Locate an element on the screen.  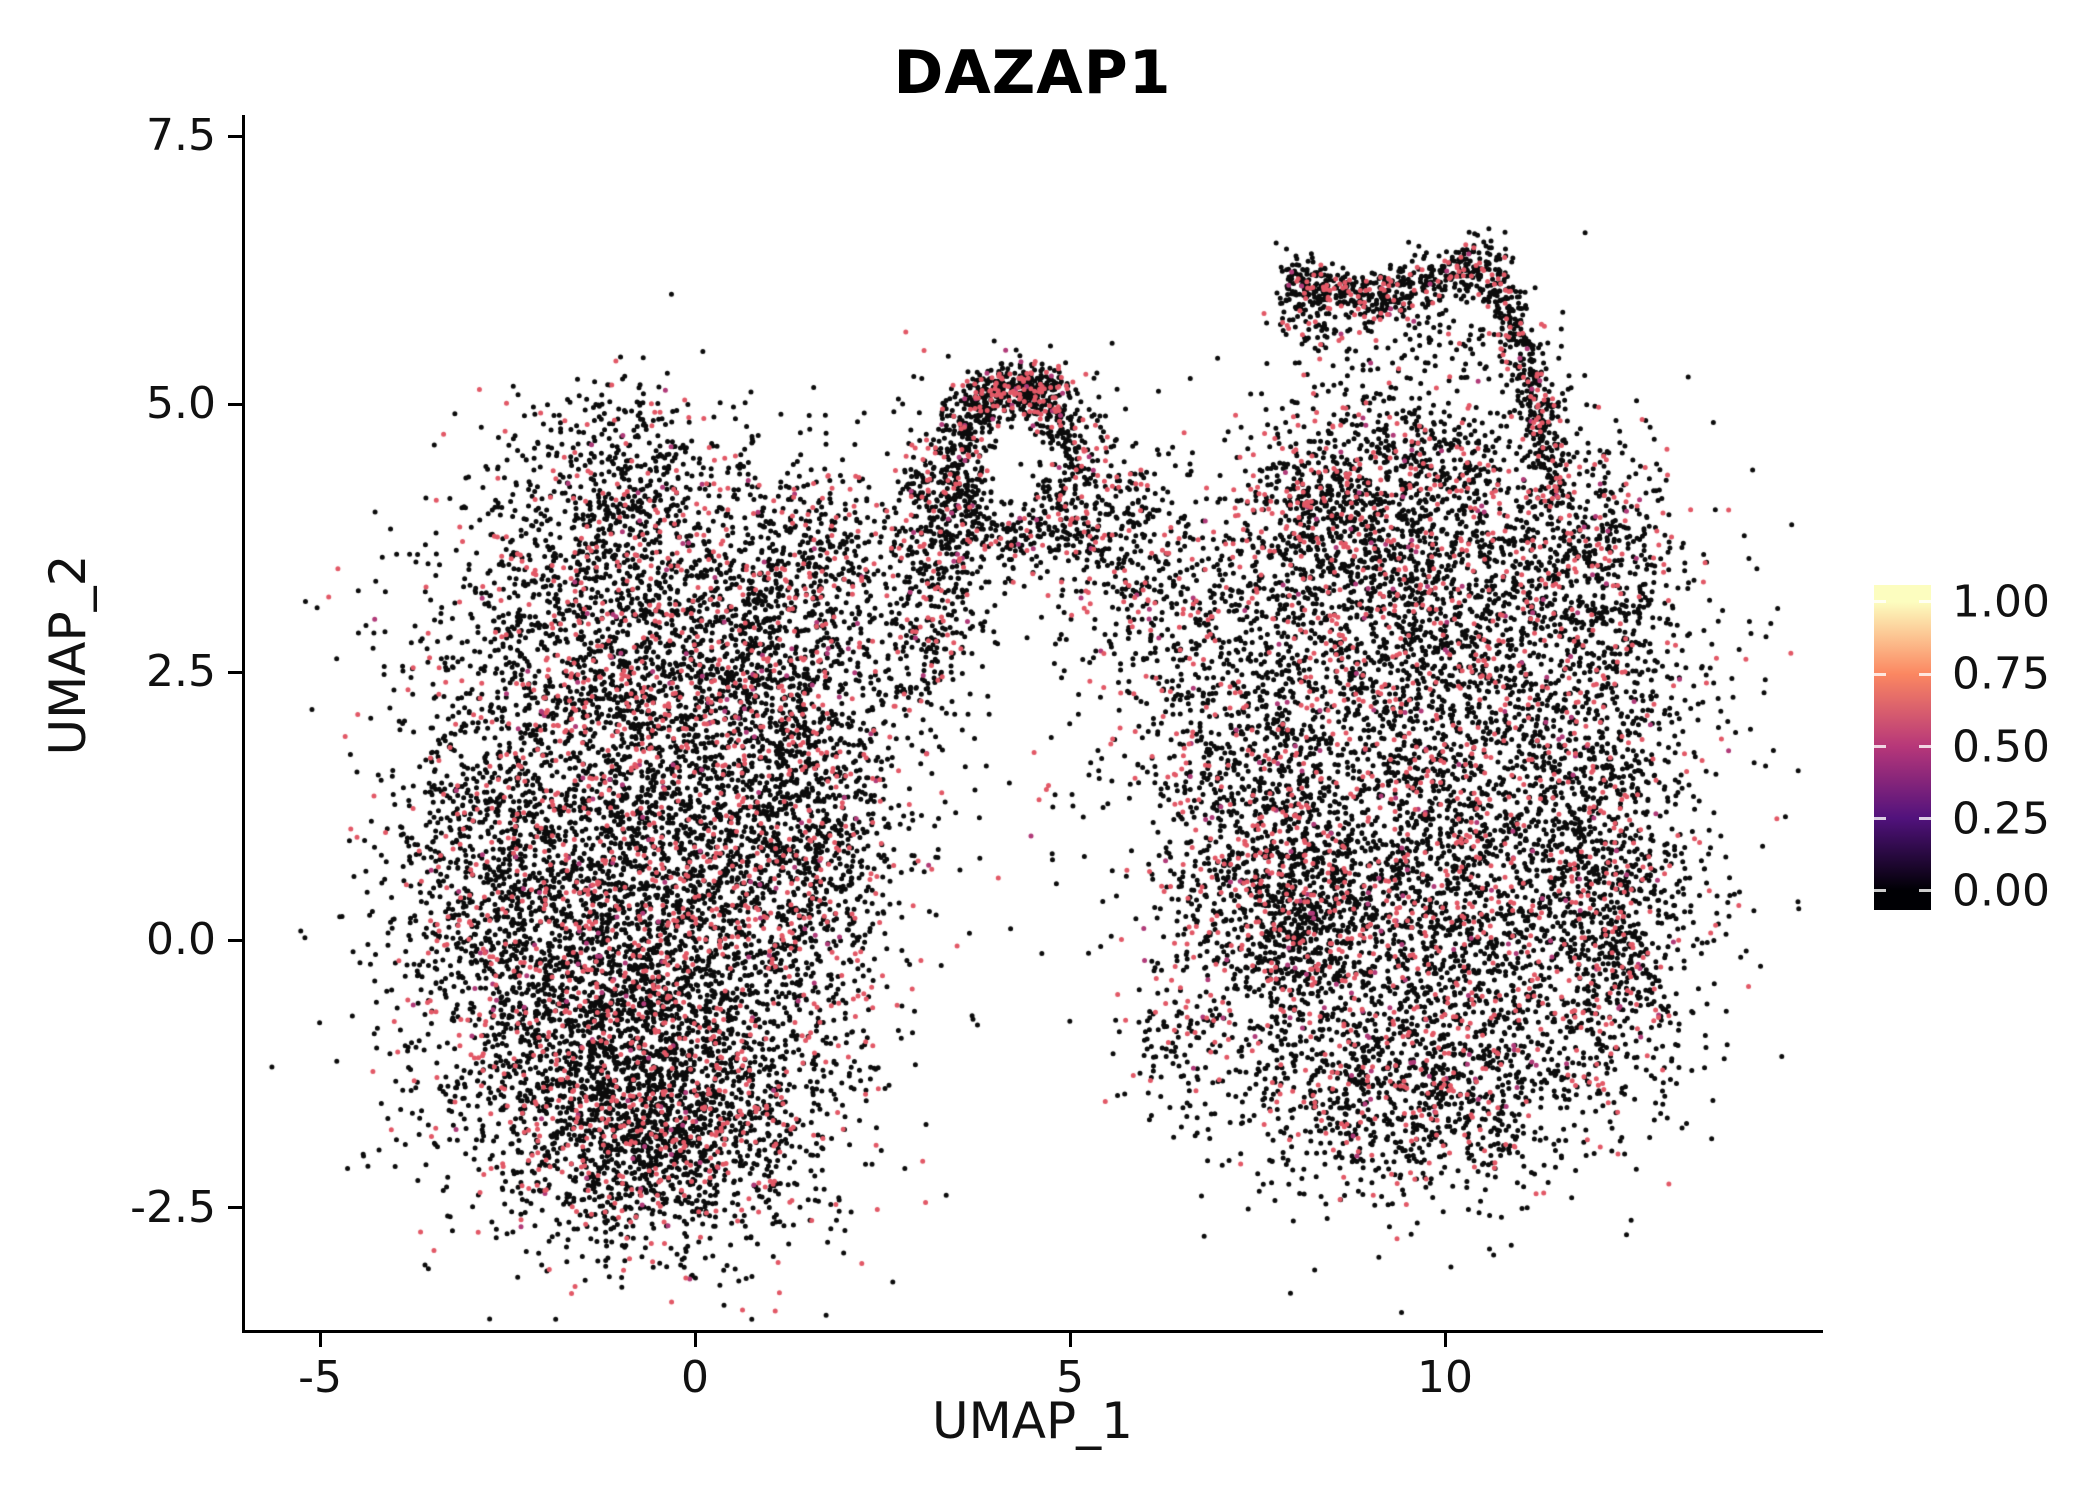
y-tick-label: 0.0 is located at coordinates (181, 939).